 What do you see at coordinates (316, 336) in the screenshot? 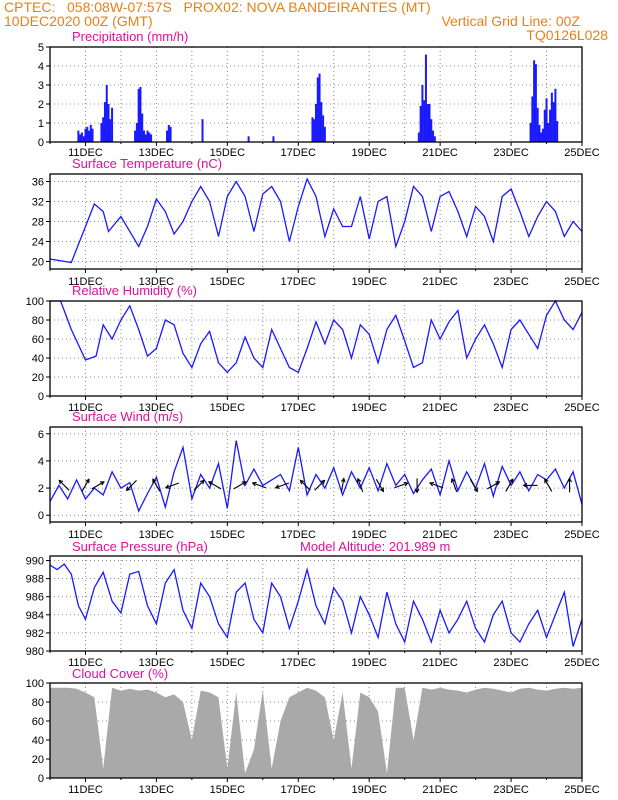
I see `rh-line` at bounding box center [316, 336].